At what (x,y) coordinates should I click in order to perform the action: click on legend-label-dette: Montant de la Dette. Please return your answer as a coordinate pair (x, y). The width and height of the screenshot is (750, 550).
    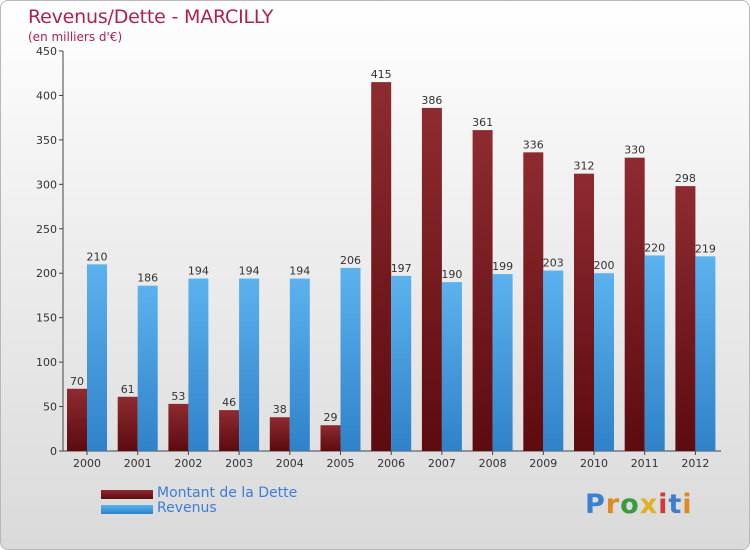
    Looking at the image, I should click on (227, 493).